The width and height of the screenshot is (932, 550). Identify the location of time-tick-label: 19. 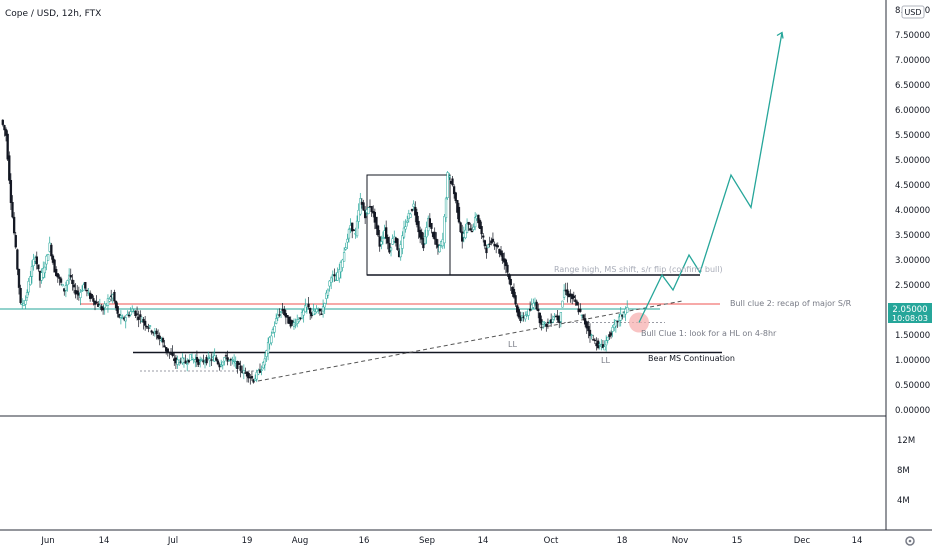
(247, 541).